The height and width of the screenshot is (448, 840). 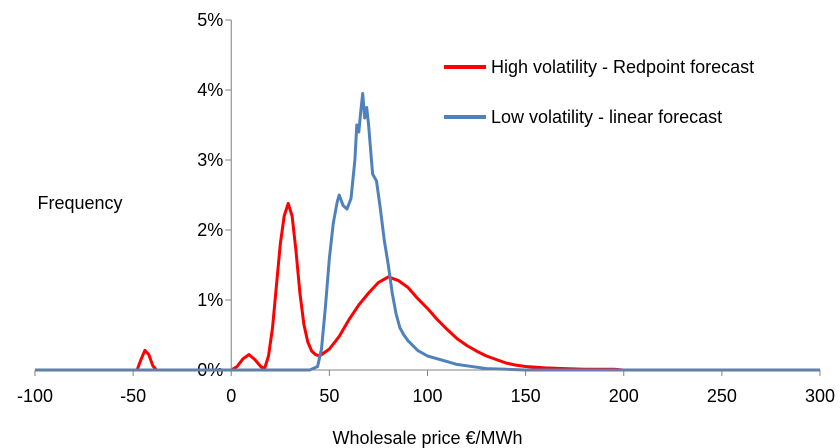 What do you see at coordinates (214, 195) in the screenshot?
I see `y-axis-ticks: 0%1%2%3%4%5%` at bounding box center [214, 195].